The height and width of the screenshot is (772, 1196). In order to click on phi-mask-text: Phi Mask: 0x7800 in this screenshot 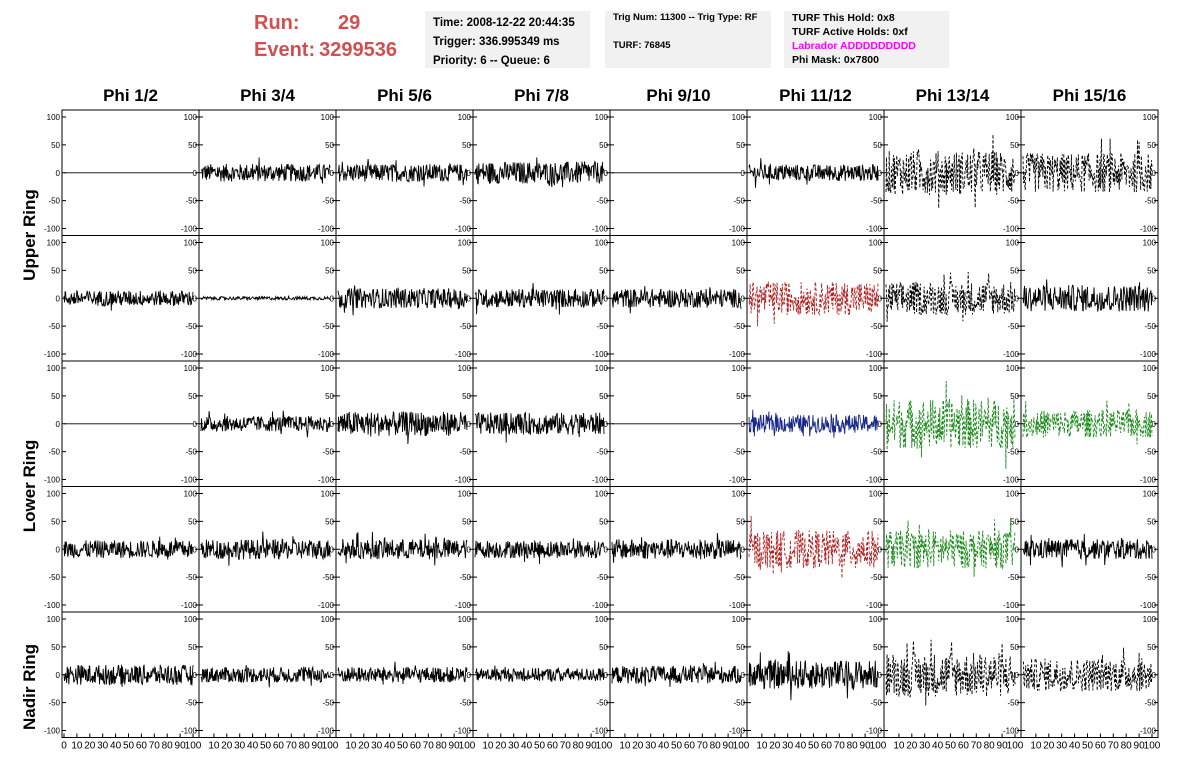, I will do `click(835, 60)`.